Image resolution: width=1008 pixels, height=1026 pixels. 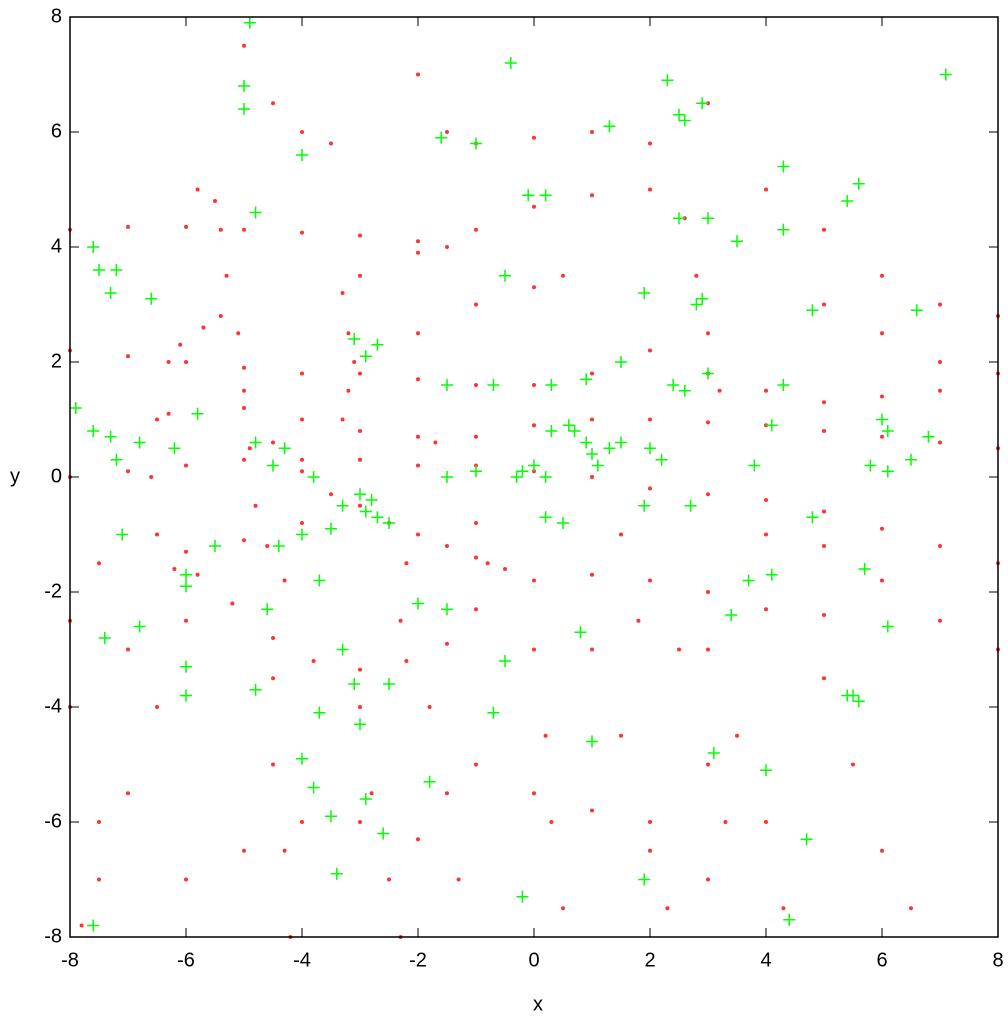 I want to click on x-tick-label: 6, so click(x=881, y=960).